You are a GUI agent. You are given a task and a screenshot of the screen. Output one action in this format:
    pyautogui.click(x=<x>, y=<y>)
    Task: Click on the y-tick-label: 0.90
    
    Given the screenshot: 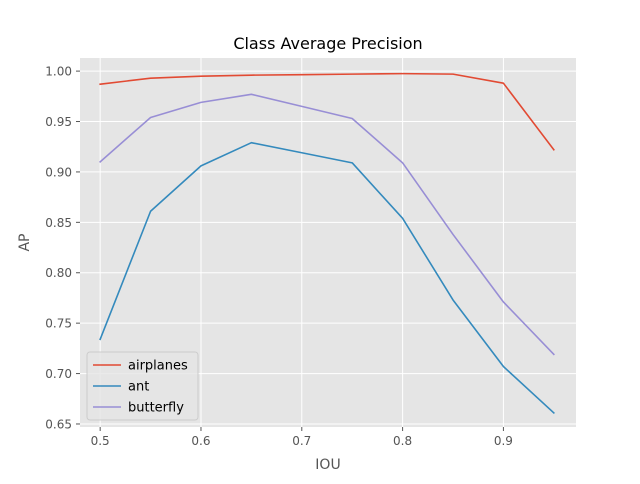 What is the action you would take?
    pyautogui.click(x=58, y=172)
    